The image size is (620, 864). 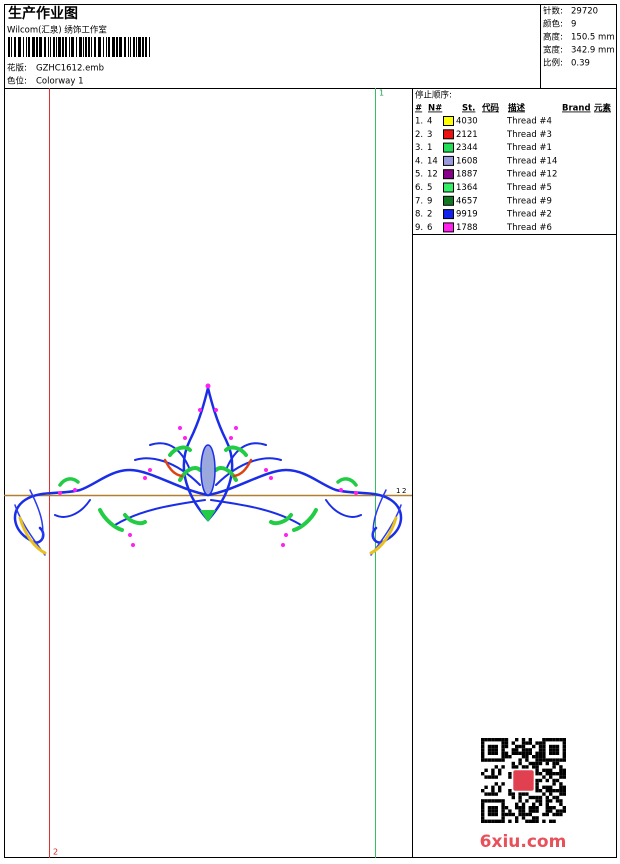 I want to click on stat-label: 宽度:, so click(x=553, y=50).